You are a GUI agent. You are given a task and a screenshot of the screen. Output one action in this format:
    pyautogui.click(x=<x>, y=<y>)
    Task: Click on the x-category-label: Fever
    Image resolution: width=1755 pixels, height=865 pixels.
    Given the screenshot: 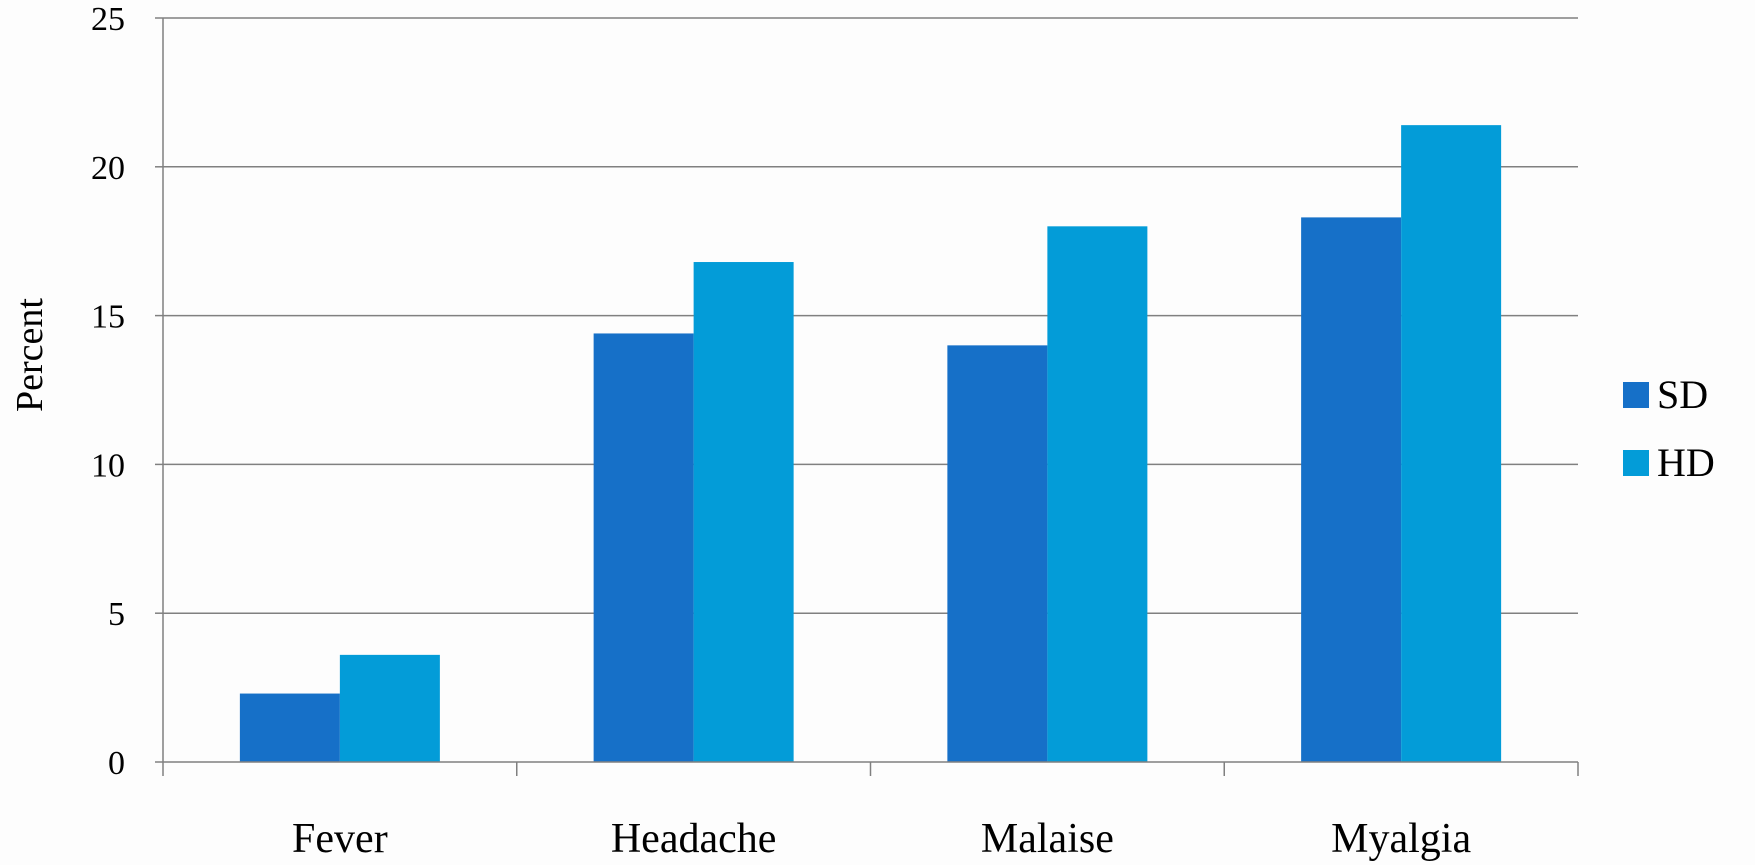 What is the action you would take?
    pyautogui.click(x=340, y=839)
    